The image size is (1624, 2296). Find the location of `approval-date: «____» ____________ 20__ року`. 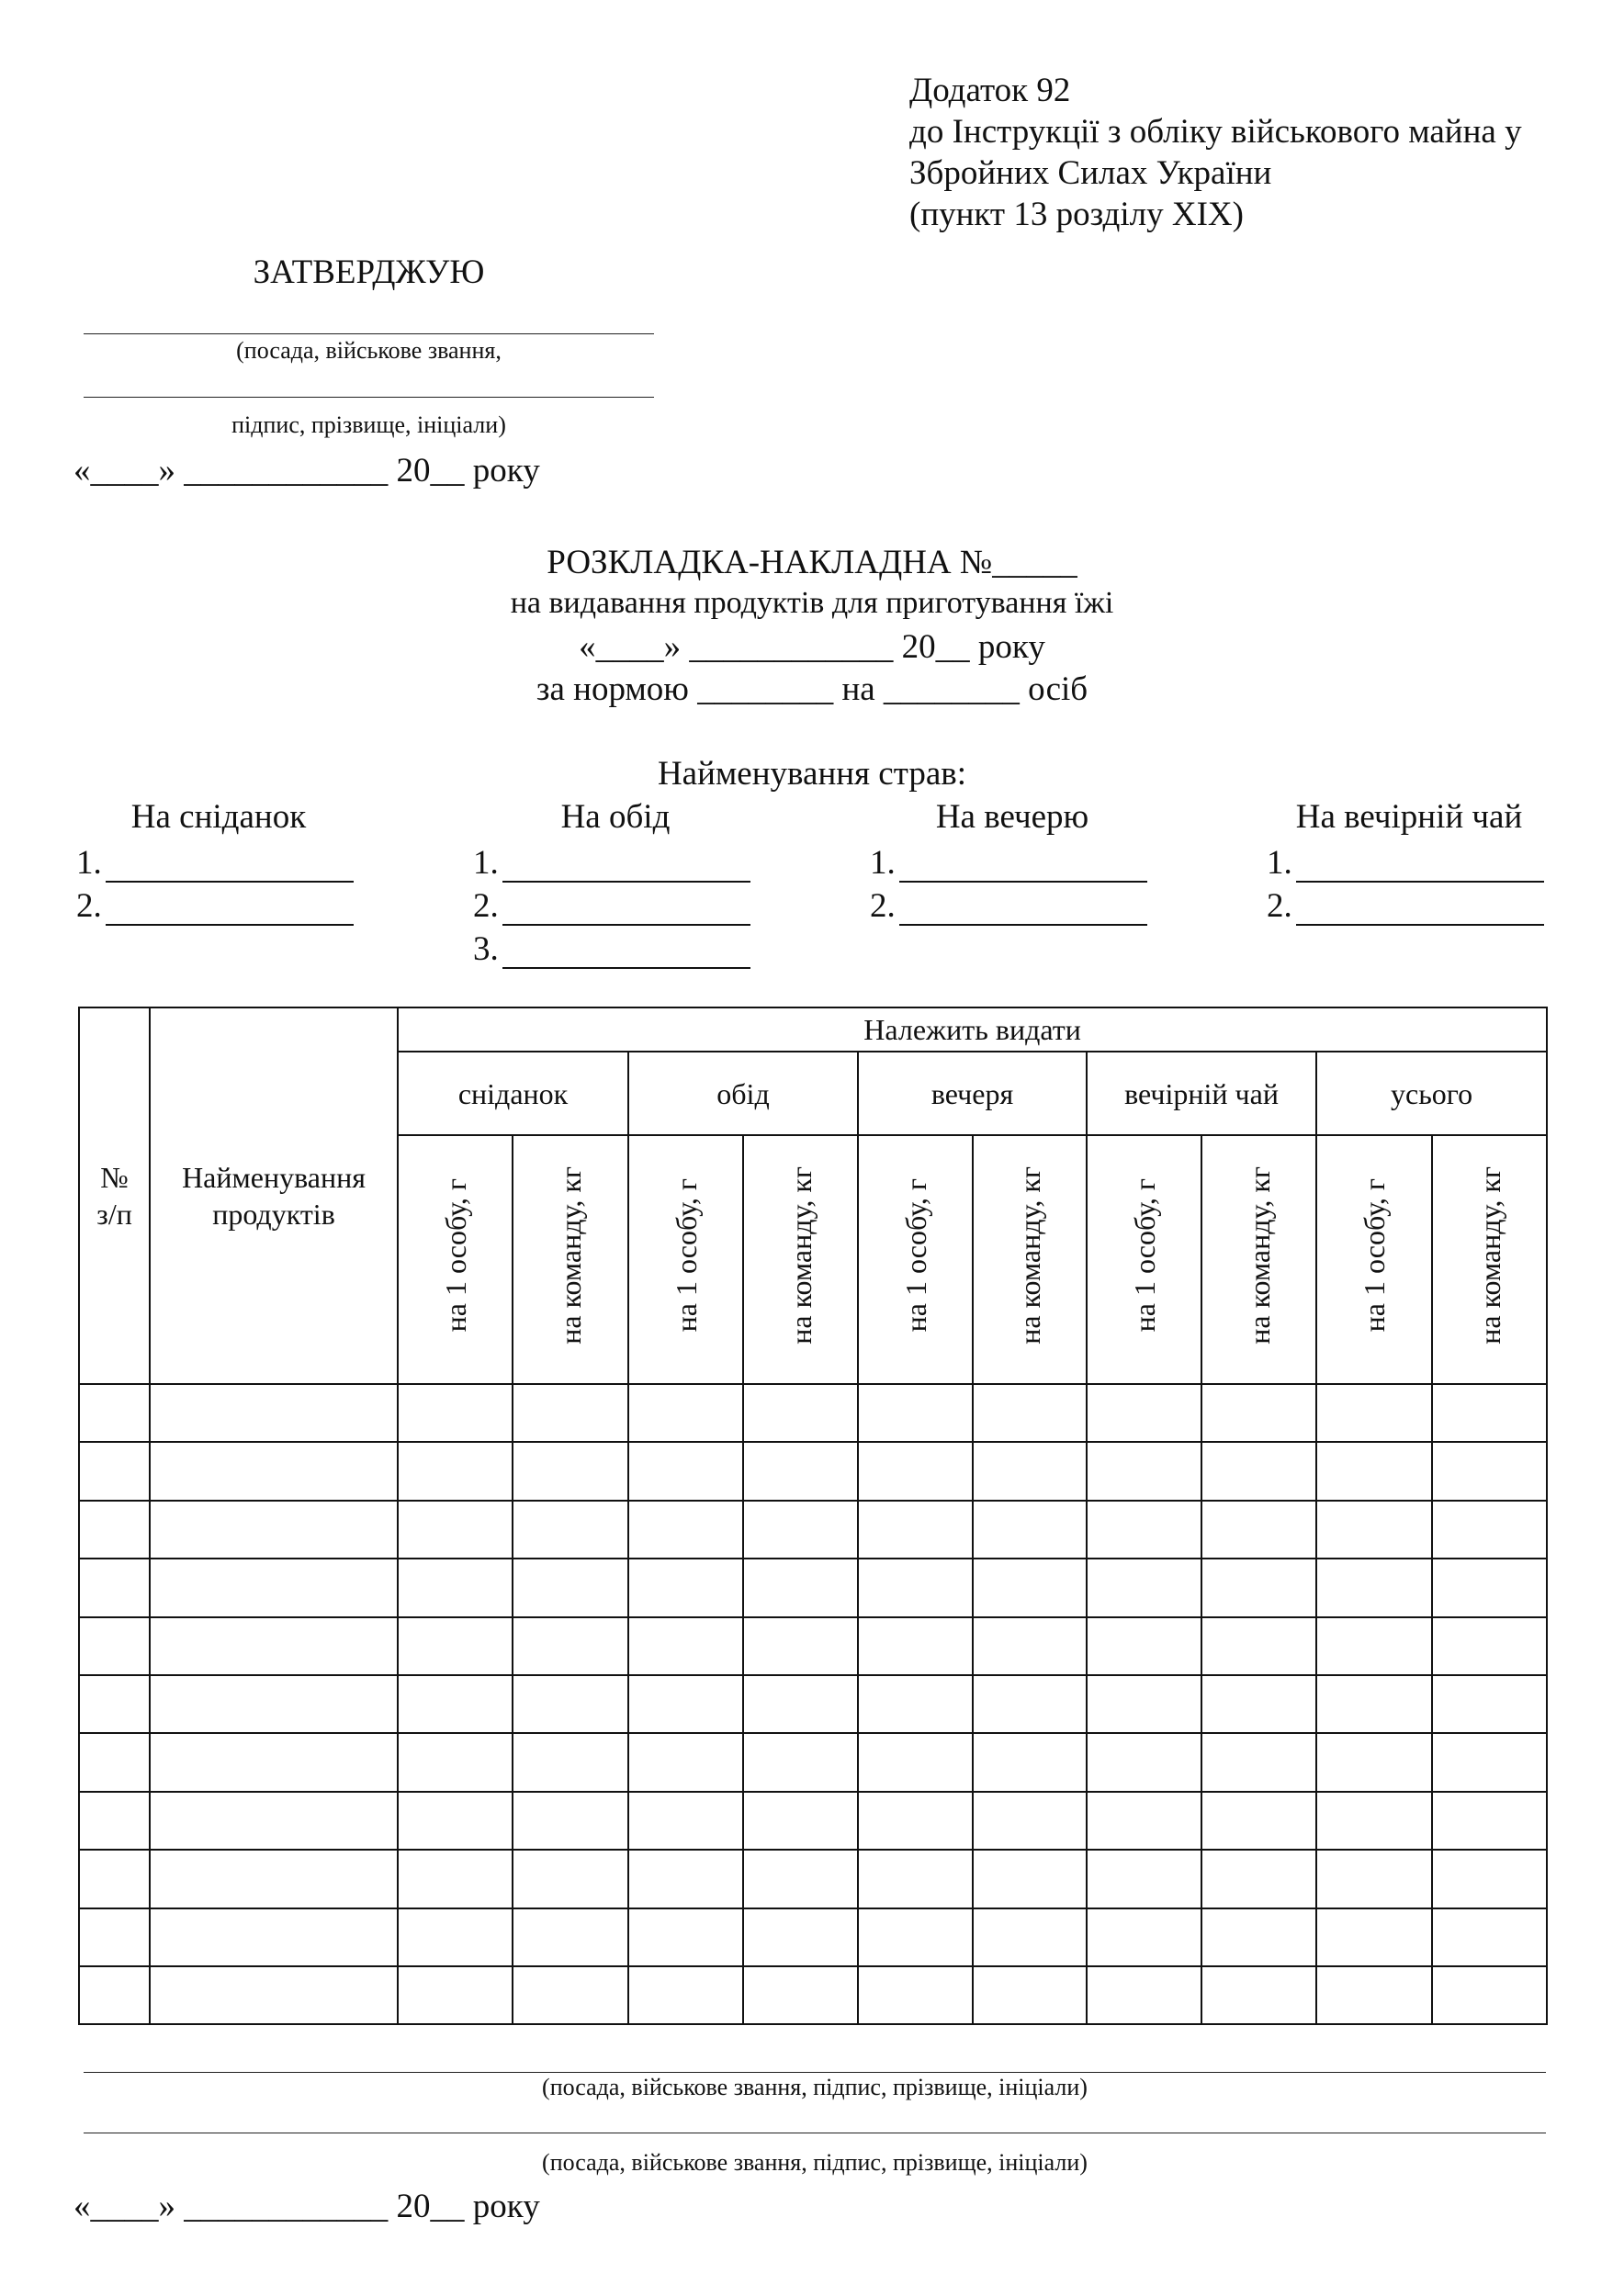

approval-date: «____» ____________ 20__ року is located at coordinates (306, 471).